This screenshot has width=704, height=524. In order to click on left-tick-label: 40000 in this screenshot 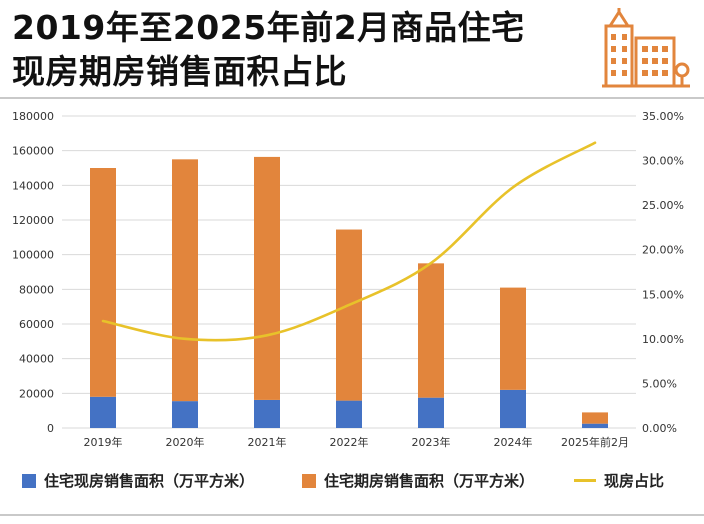, I will do `click(36, 359)`.